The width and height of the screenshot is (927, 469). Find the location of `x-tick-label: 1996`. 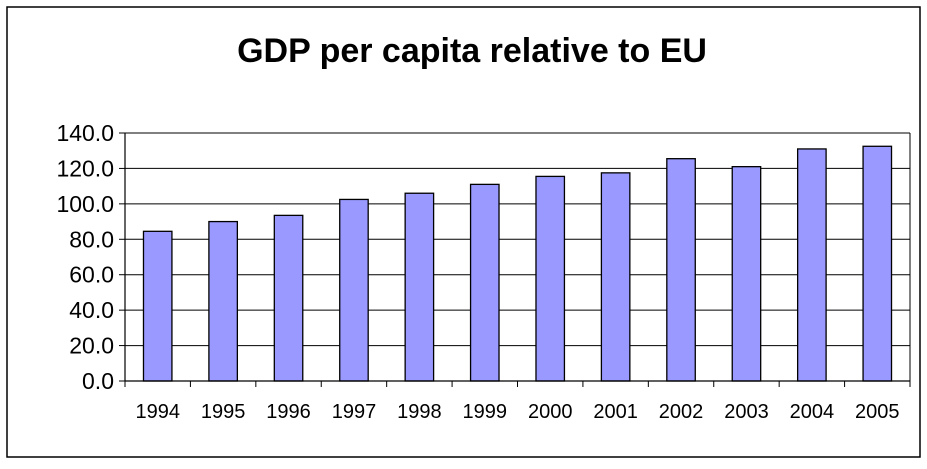

x-tick-label: 1996 is located at coordinates (288, 412).